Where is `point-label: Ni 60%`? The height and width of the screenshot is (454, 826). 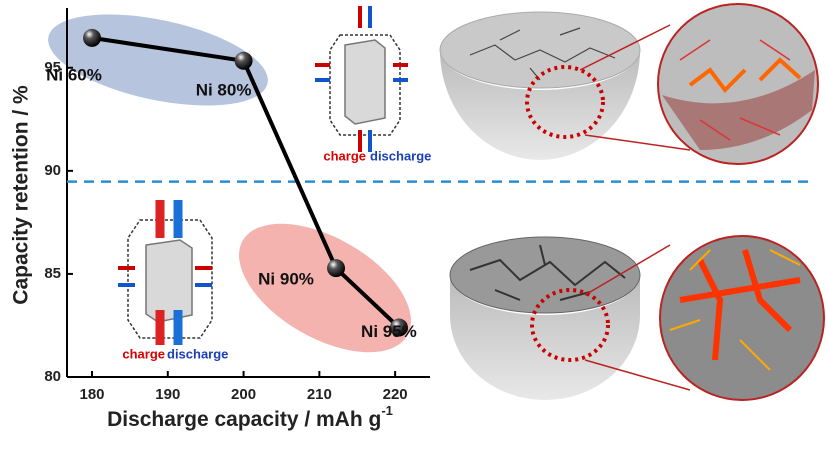 point-label: Ni 60% is located at coordinates (74, 74).